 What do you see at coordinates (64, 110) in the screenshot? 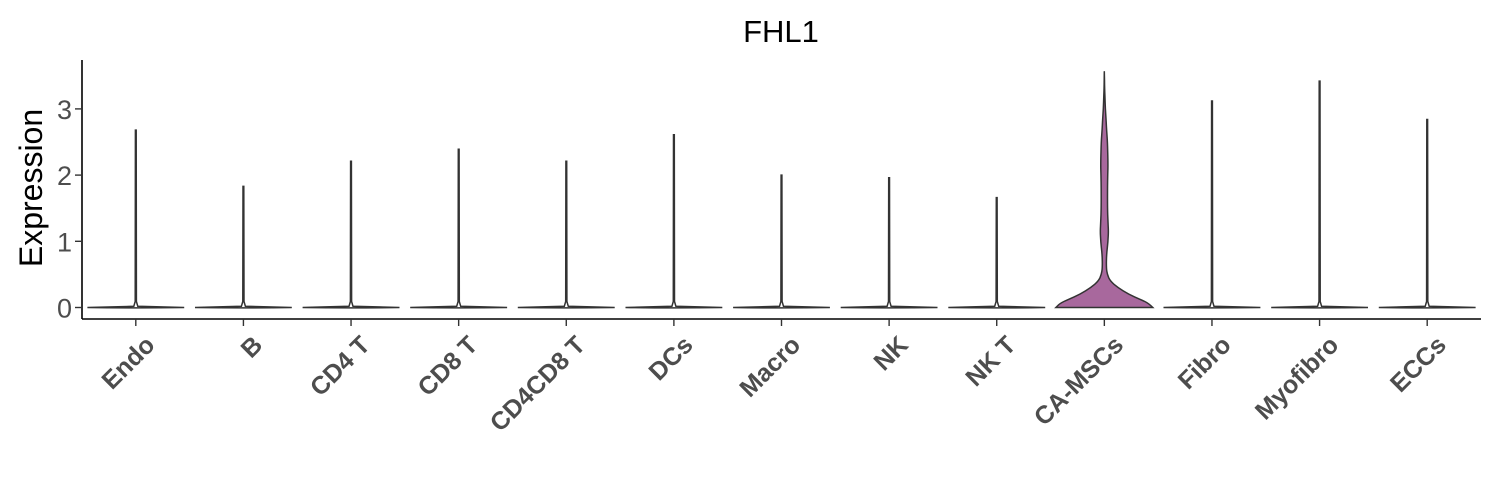
I see `y-tick-label: 3` at bounding box center [64, 110].